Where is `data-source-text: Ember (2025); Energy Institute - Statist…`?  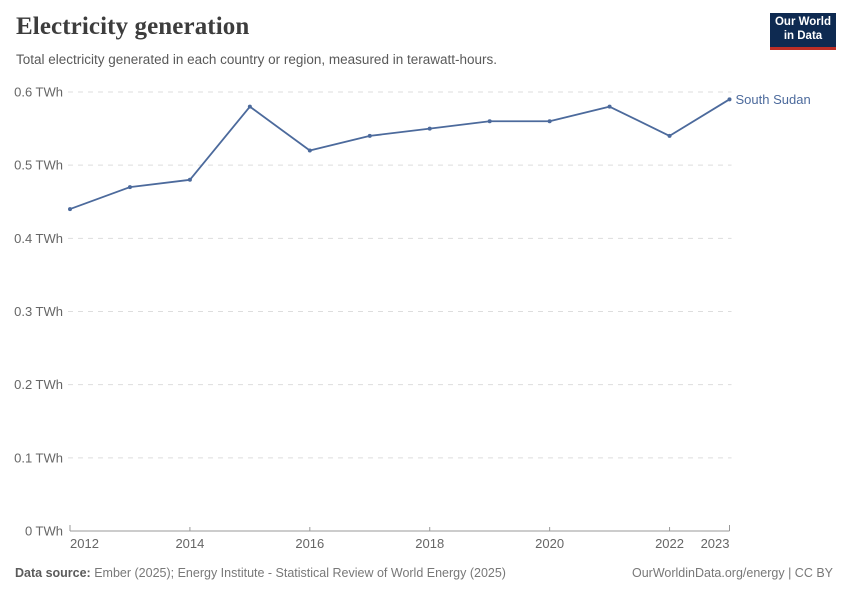
data-source-text: Ember (2025); Energy Institute - Statist… is located at coordinates (300, 573).